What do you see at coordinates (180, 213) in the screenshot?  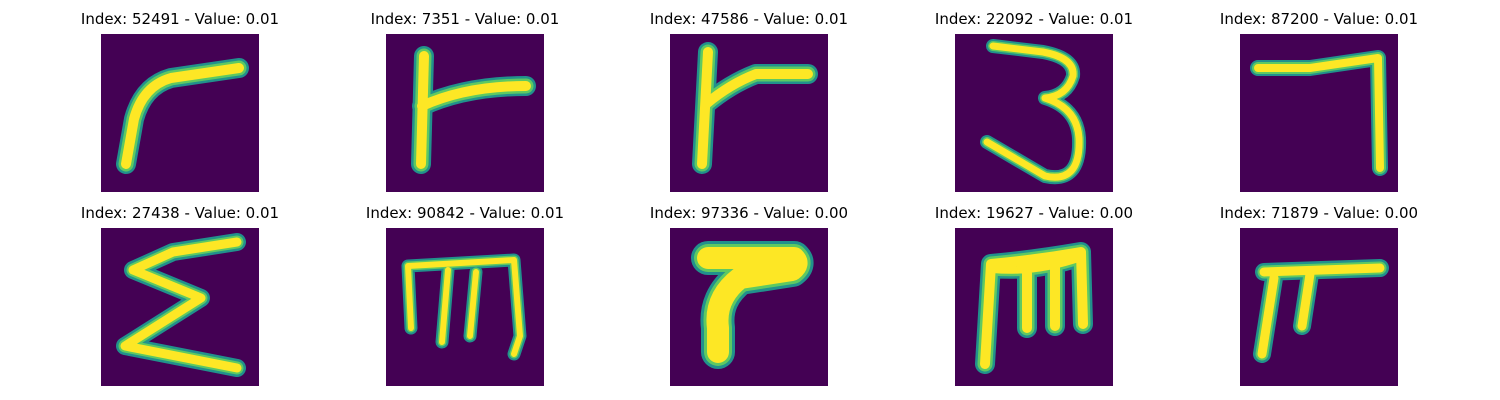 I see `panel-title: Index: 27438 - Value: 0.01` at bounding box center [180, 213].